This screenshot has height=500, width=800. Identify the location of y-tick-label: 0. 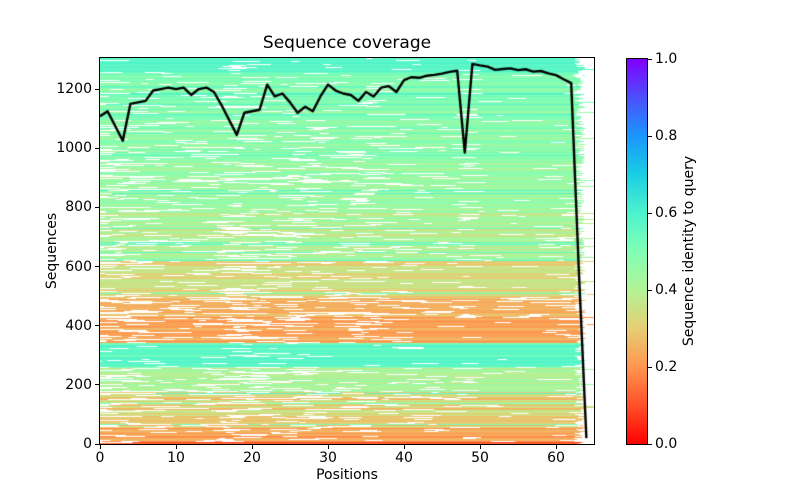
(87, 444).